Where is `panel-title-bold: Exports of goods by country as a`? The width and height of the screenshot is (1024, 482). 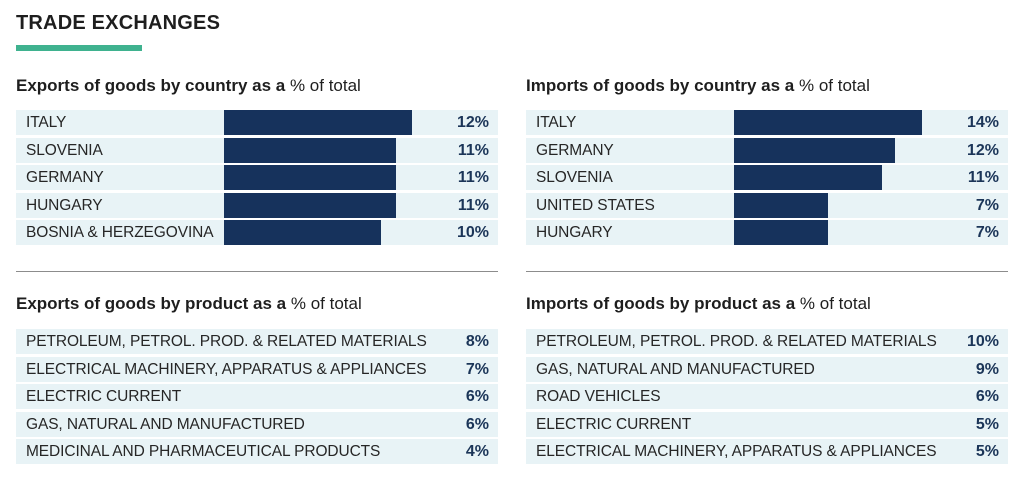
panel-title-bold: Exports of goods by country as a is located at coordinates (151, 85).